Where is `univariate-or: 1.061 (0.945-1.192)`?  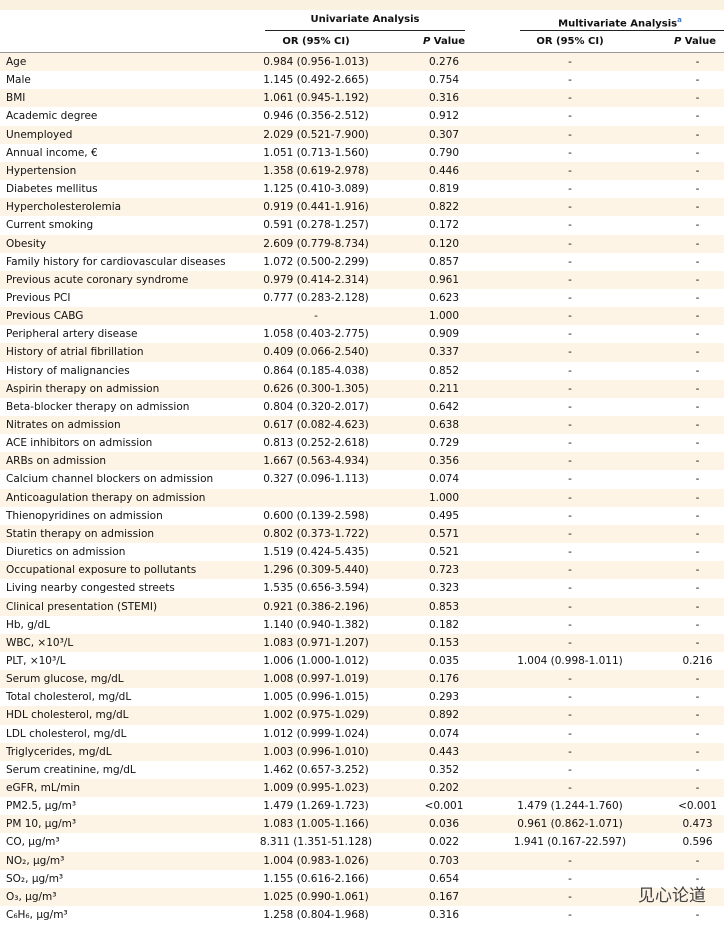
univariate-or: 1.061 (0.945-1.192) is located at coordinates (316, 98).